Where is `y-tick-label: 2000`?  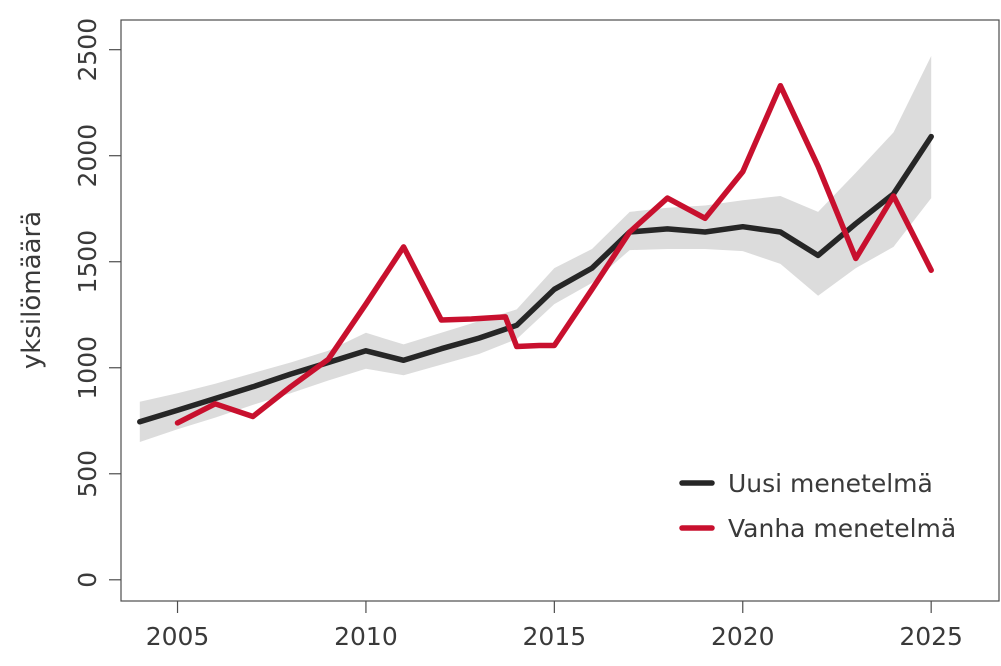 y-tick-label: 2000 is located at coordinates (87, 156).